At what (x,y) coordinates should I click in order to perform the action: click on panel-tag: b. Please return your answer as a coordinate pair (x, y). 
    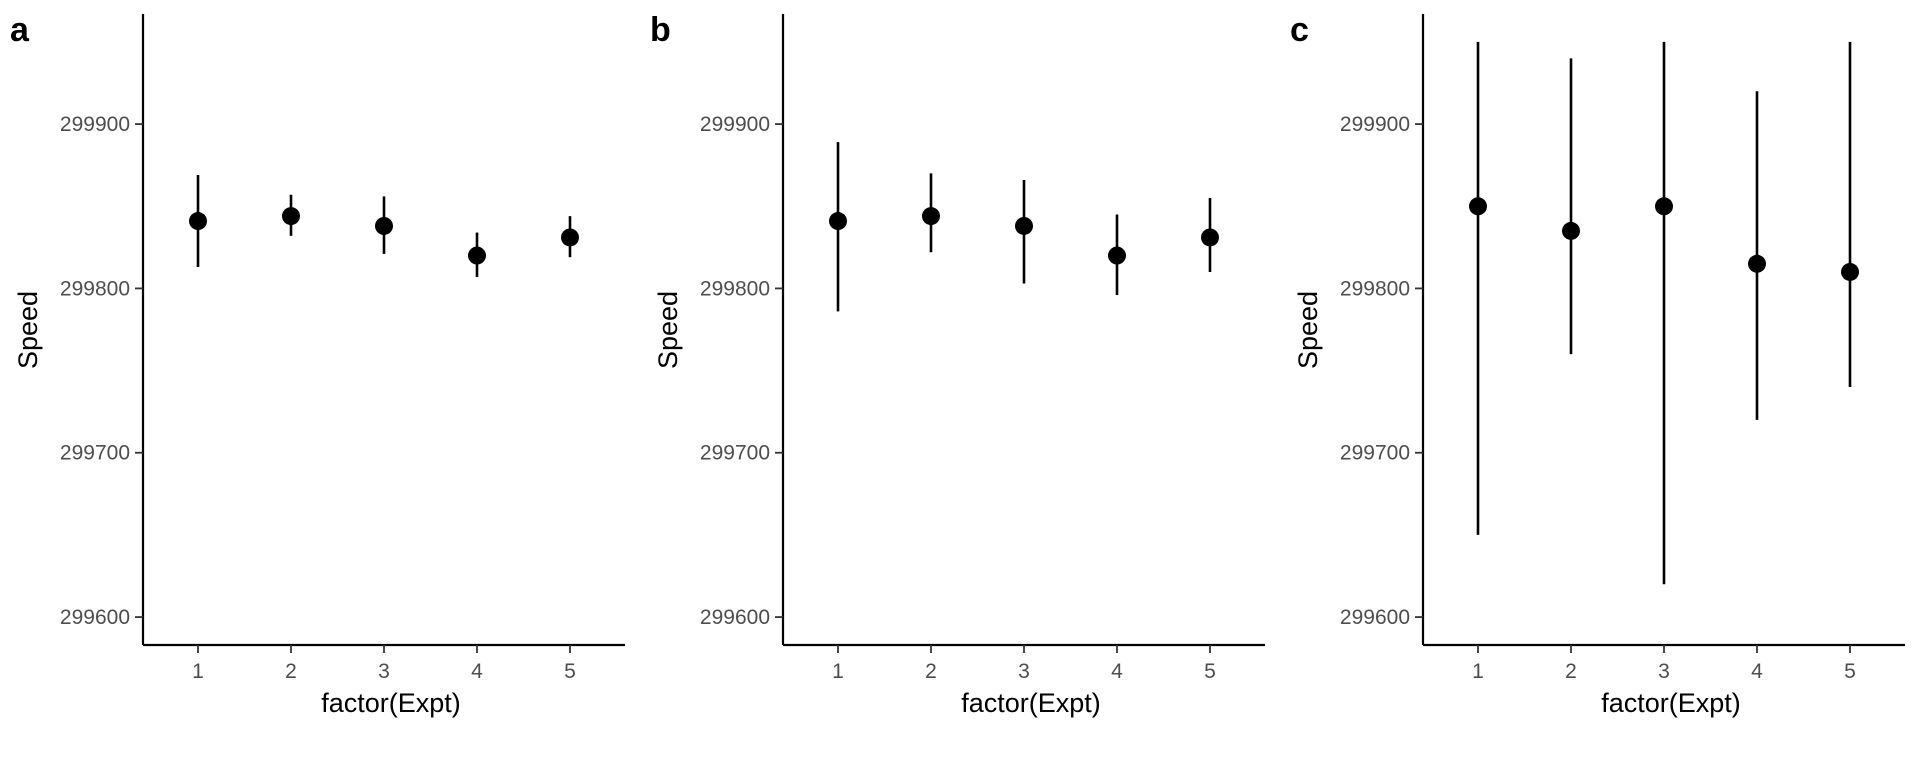
    Looking at the image, I should click on (660, 30).